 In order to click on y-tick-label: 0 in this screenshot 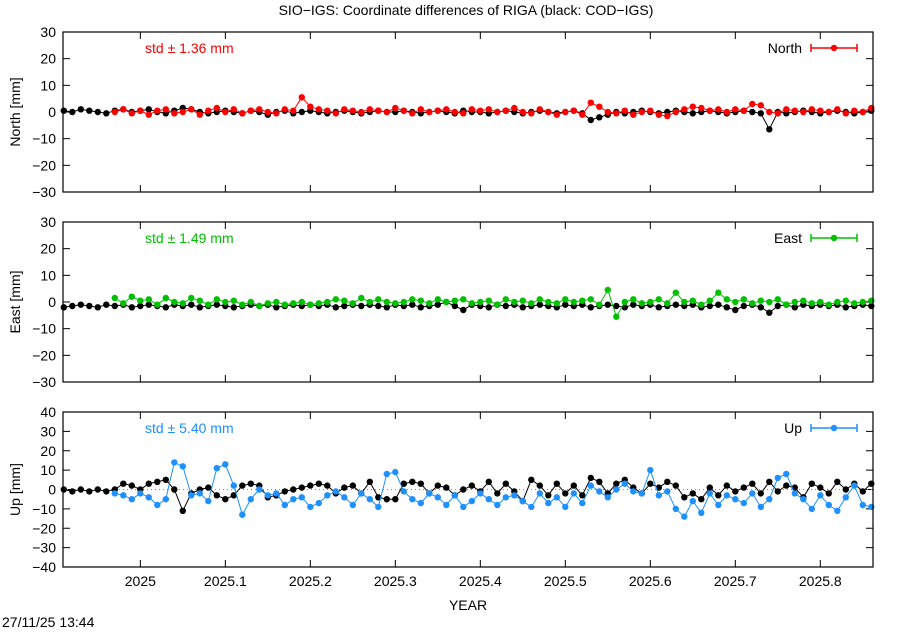, I will do `click(52, 302)`.